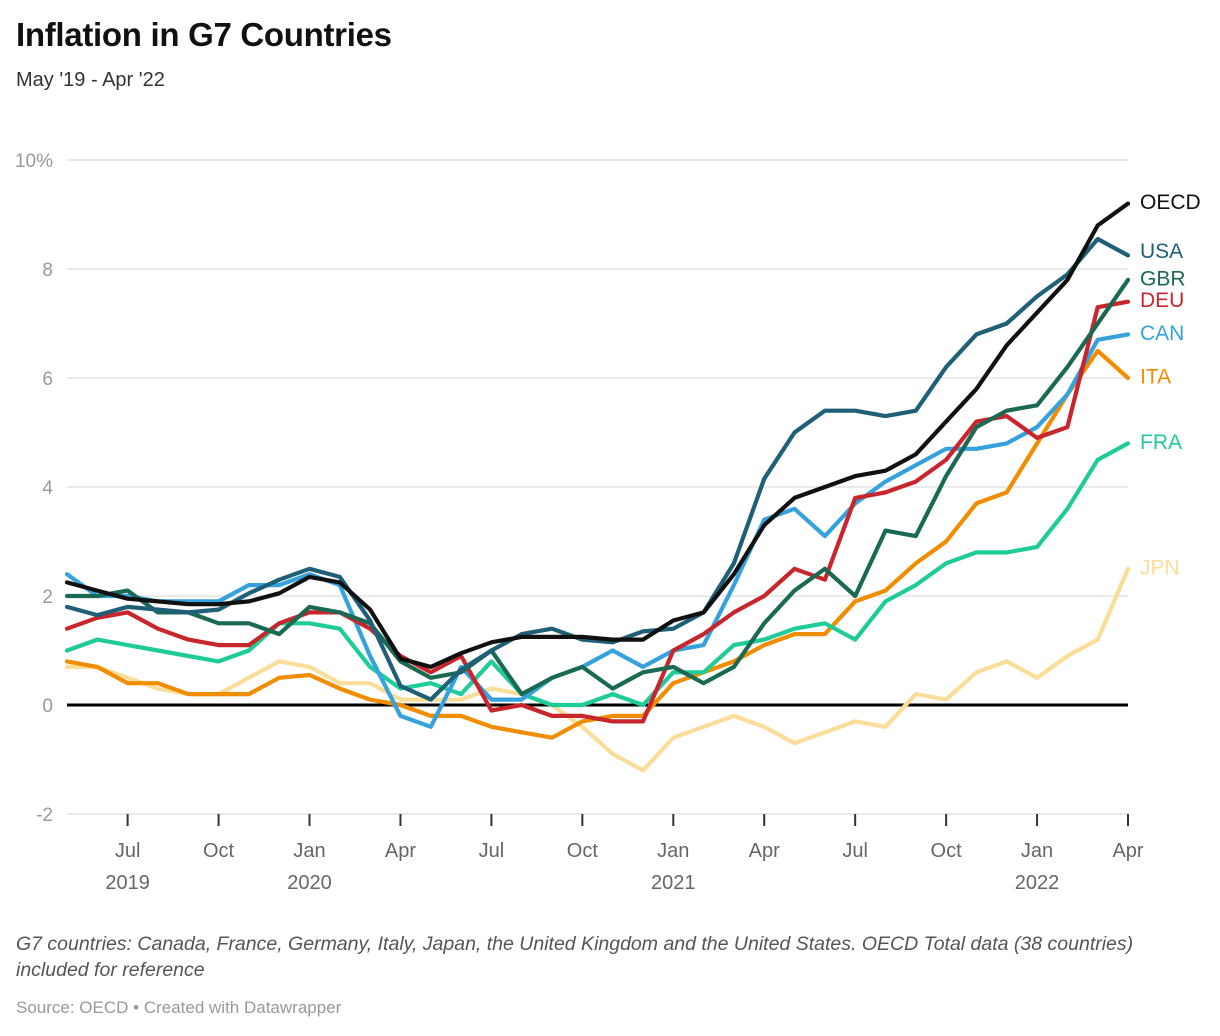  I want to click on y-axis-tick-label: 2, so click(47, 597).